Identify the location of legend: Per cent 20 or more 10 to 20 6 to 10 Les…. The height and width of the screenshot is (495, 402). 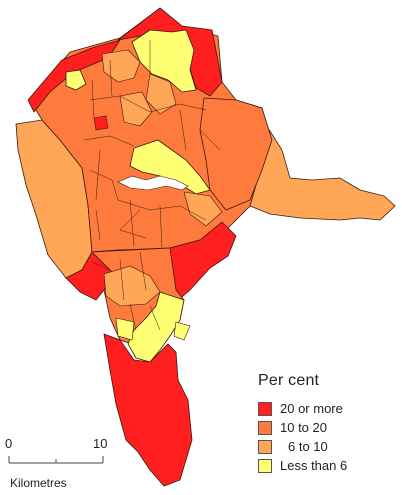
(328, 424).